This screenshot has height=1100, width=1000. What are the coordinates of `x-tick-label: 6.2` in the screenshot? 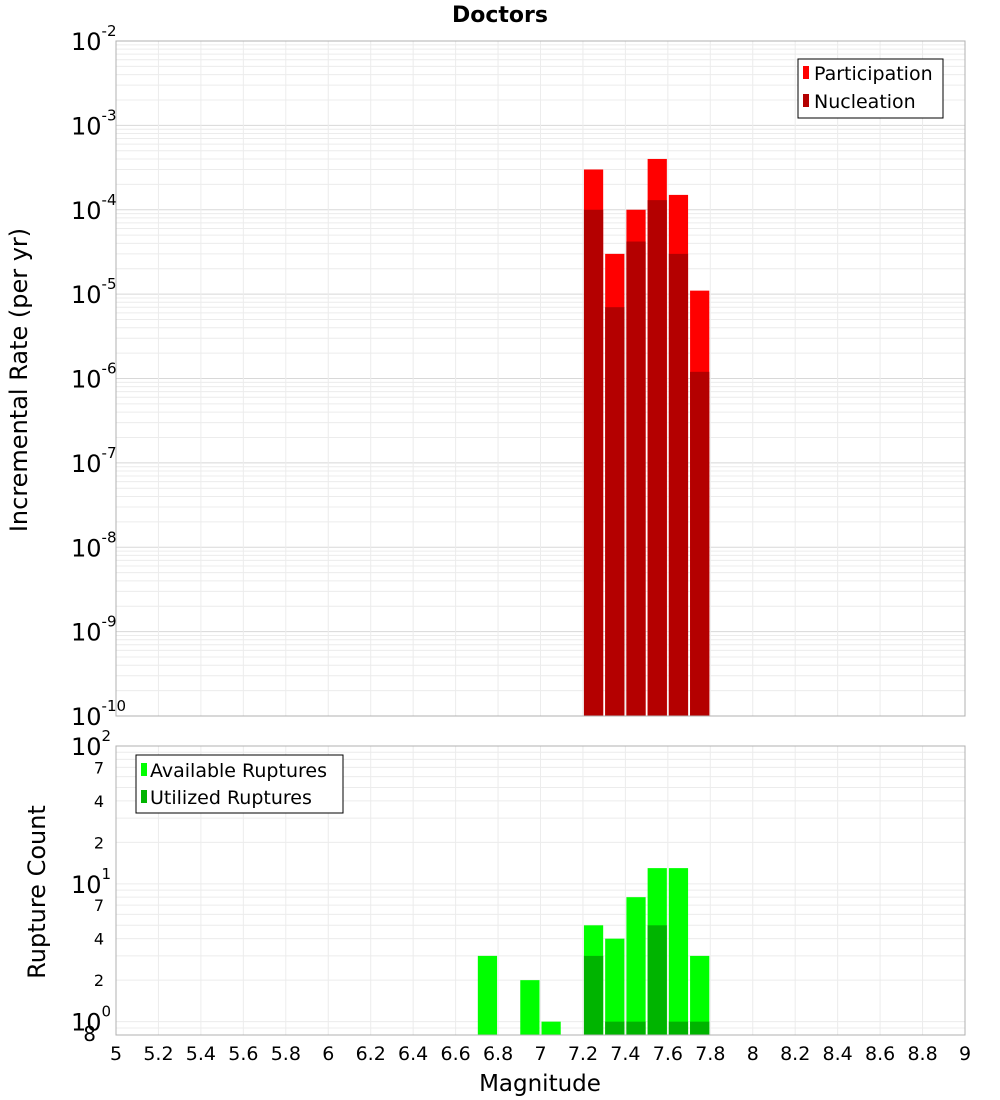 It's located at (371, 1054).